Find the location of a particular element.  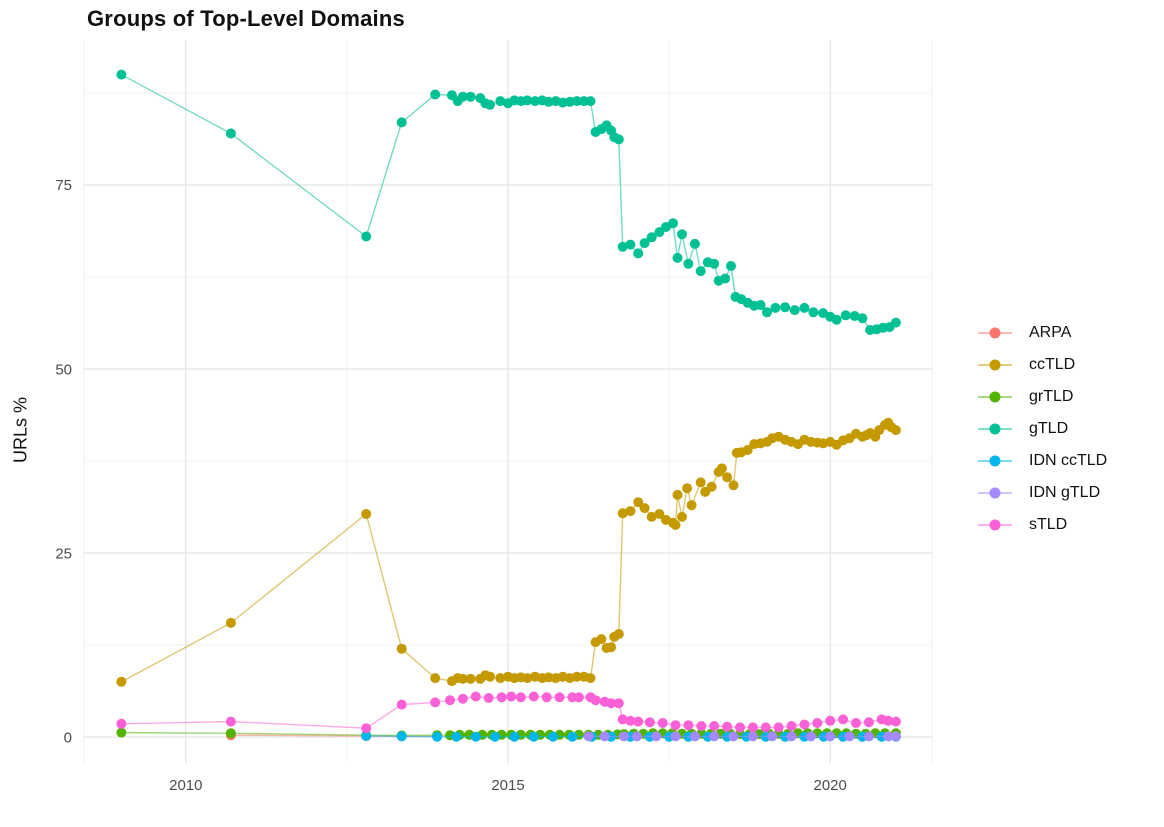

legend-item-cctld: ccTLD is located at coordinates (1042, 365).